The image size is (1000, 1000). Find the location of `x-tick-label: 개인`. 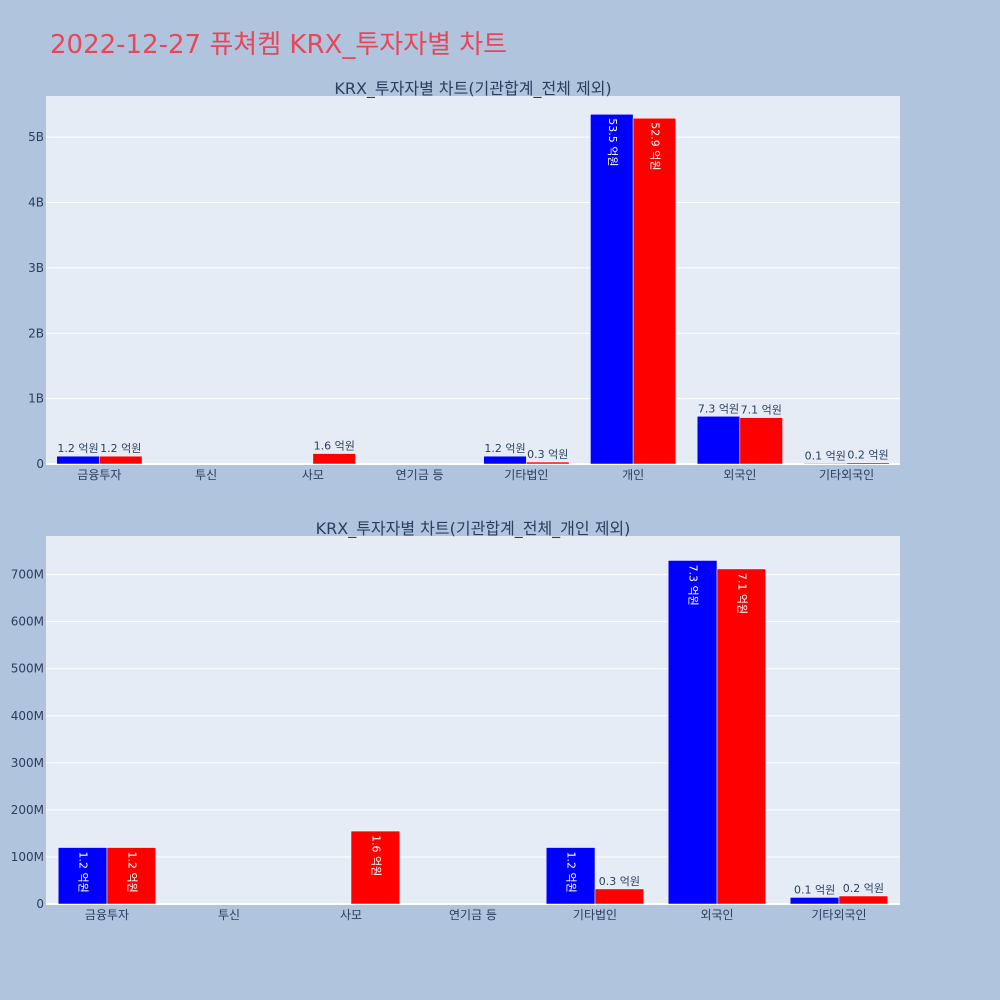

x-tick-label: 개인 is located at coordinates (633, 475).